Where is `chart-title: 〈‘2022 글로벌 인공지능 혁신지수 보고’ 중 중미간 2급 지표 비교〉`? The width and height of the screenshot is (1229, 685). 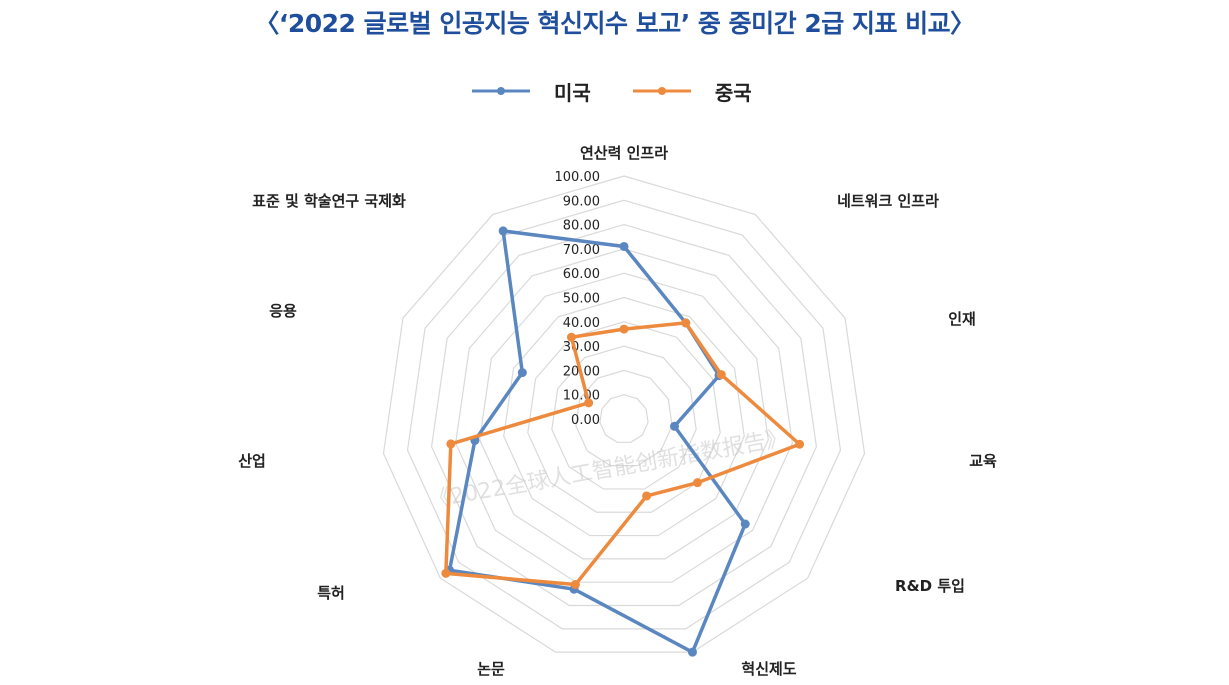 chart-title: 〈‘2022 글로벌 인공지능 혁신지수 보고’ 중 중미간 2급 지표 비교〉 is located at coordinates (614, 23).